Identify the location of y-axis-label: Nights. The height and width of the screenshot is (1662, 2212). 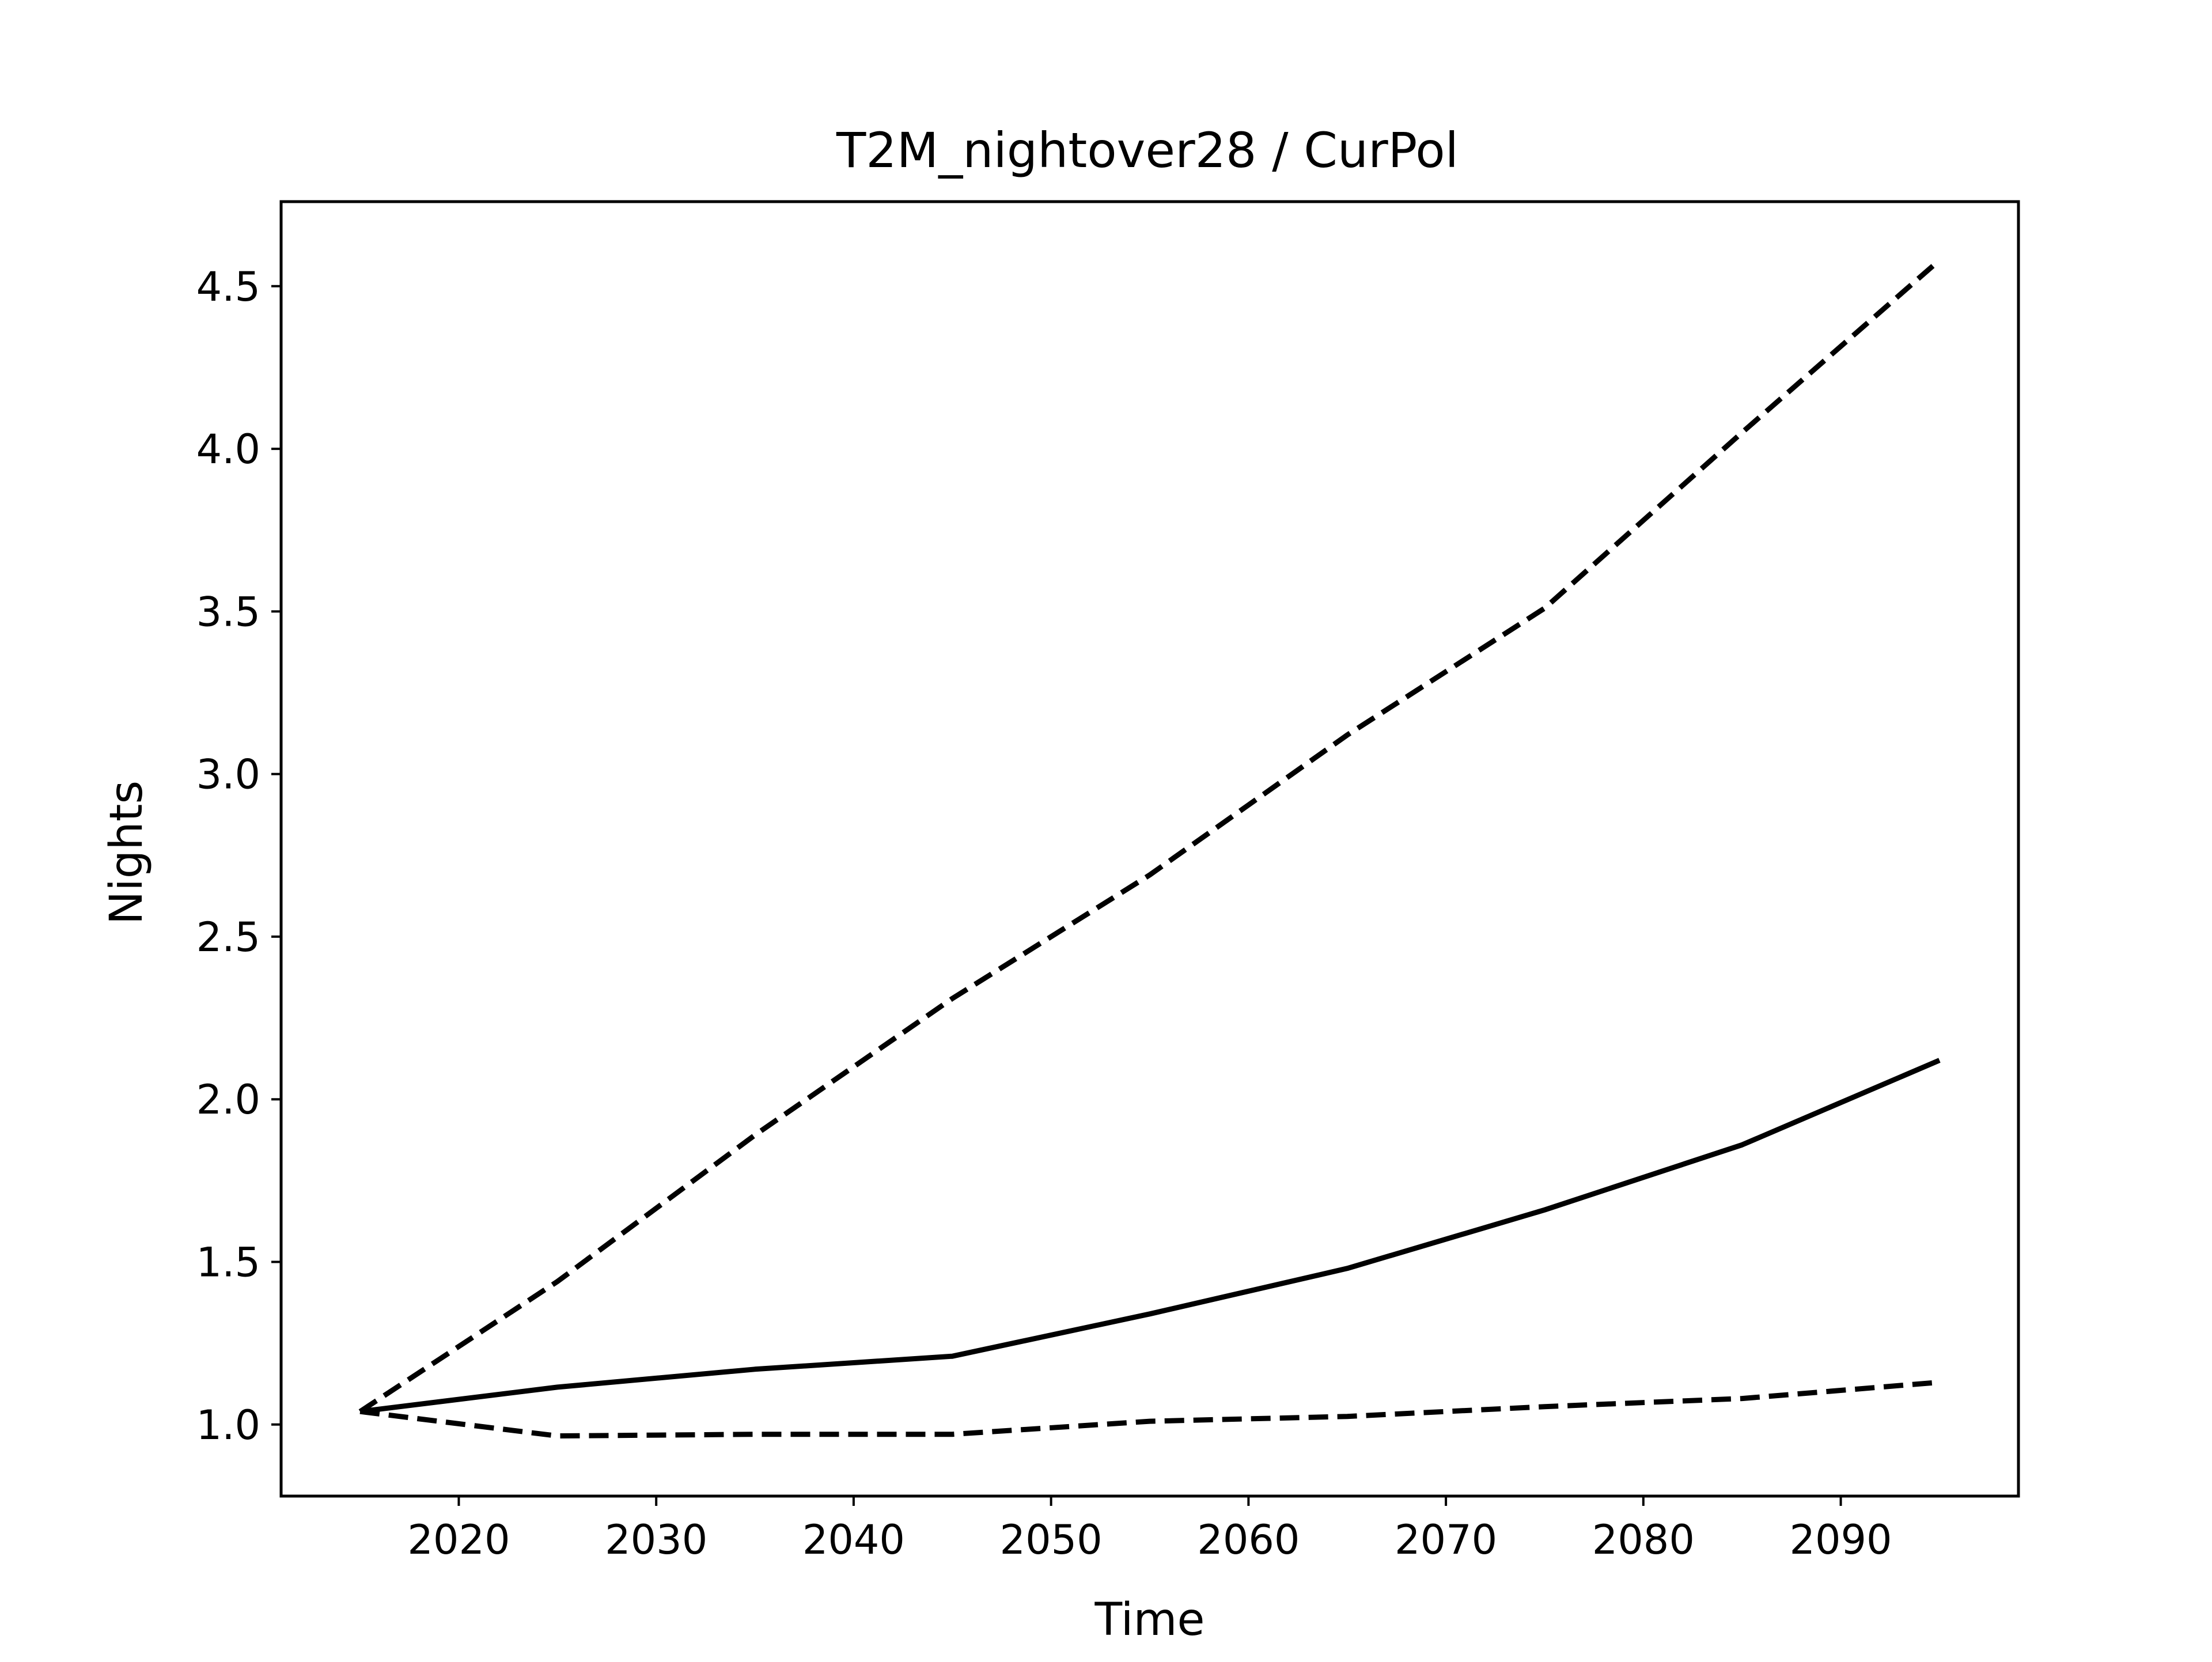
(127, 853).